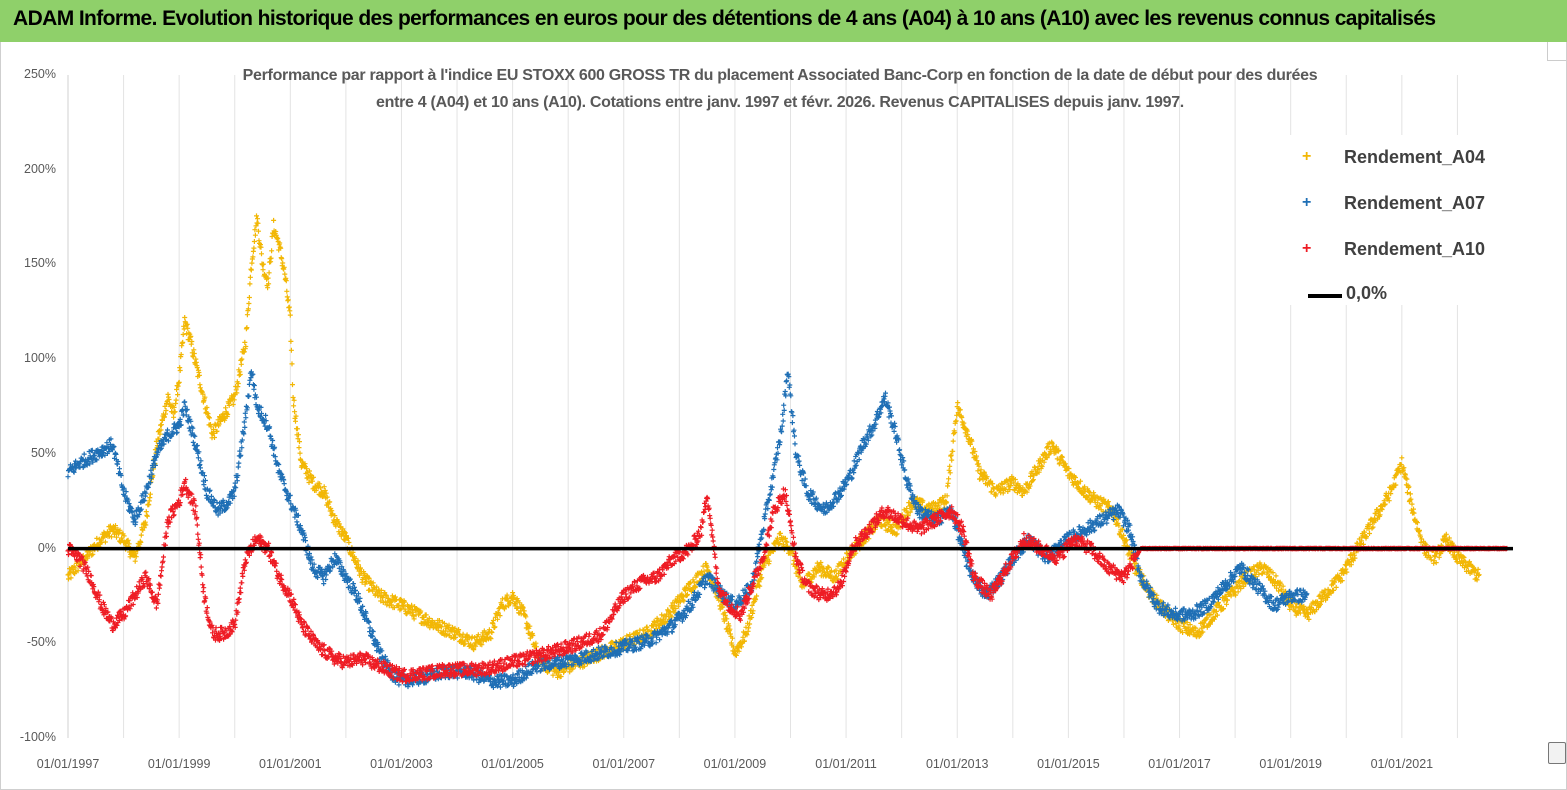  I want to click on x-tick-label: 01/01/2007, so click(624, 764).